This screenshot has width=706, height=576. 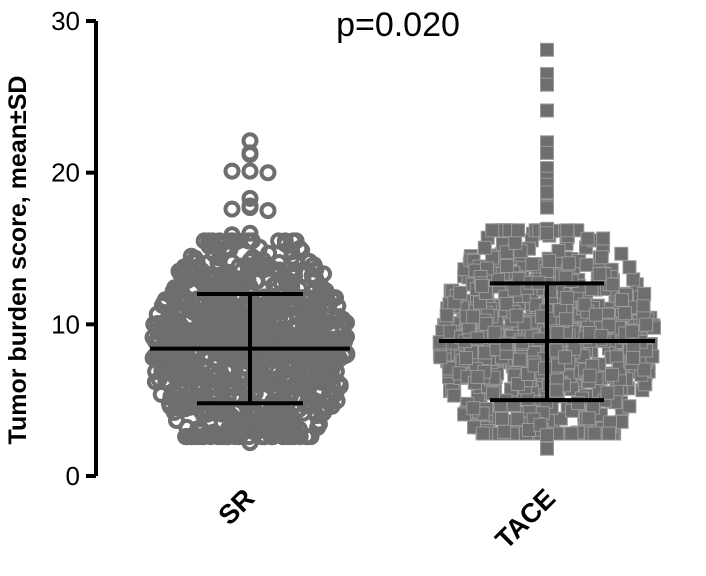 I want to click on y-tick-label: 30, so click(x=65, y=21).